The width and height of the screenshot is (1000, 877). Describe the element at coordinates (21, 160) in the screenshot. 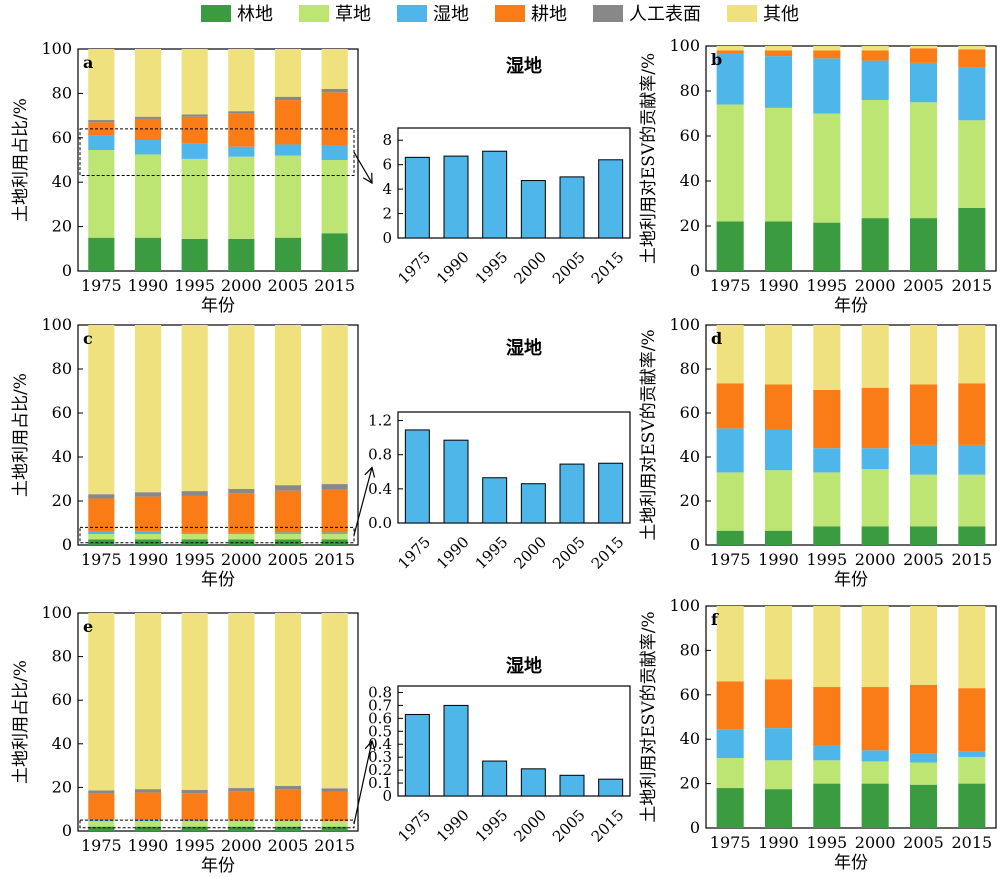

I see `y-axis-label: 土地利用占比/%` at that location.